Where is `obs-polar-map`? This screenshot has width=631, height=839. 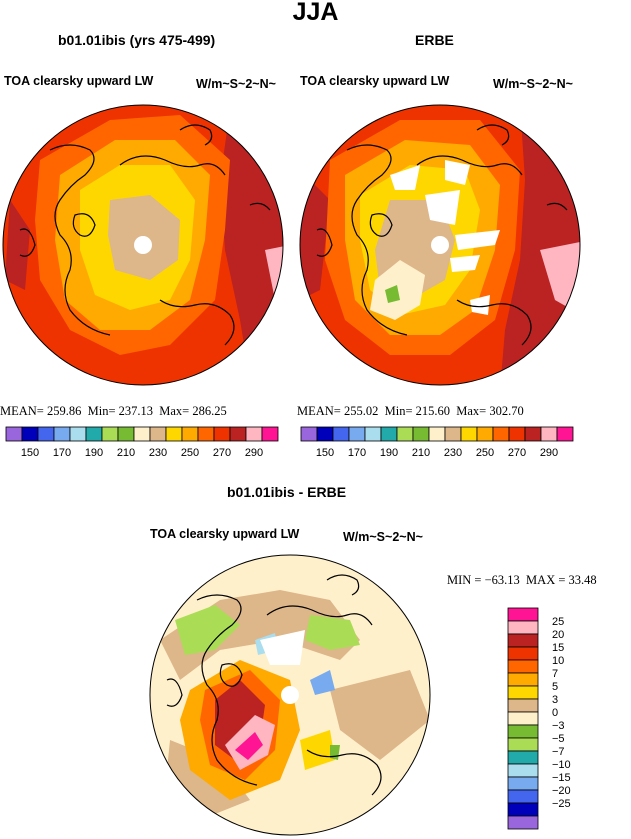 obs-polar-map is located at coordinates (440, 245).